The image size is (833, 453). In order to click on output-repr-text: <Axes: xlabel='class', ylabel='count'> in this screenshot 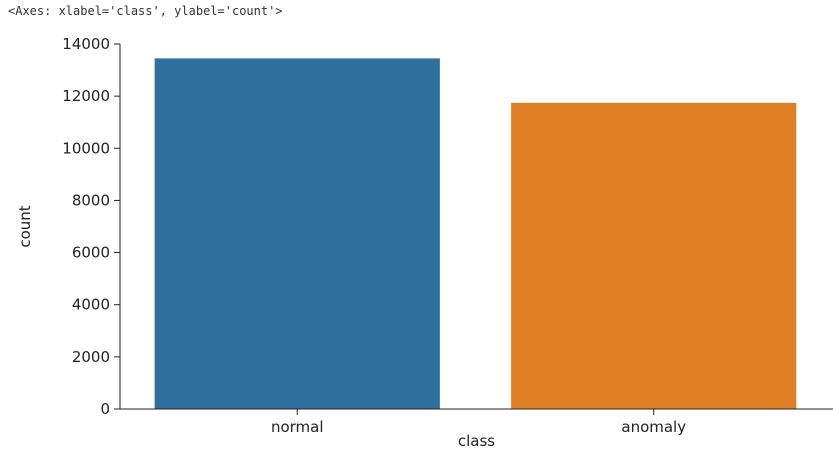, I will do `click(145, 11)`.